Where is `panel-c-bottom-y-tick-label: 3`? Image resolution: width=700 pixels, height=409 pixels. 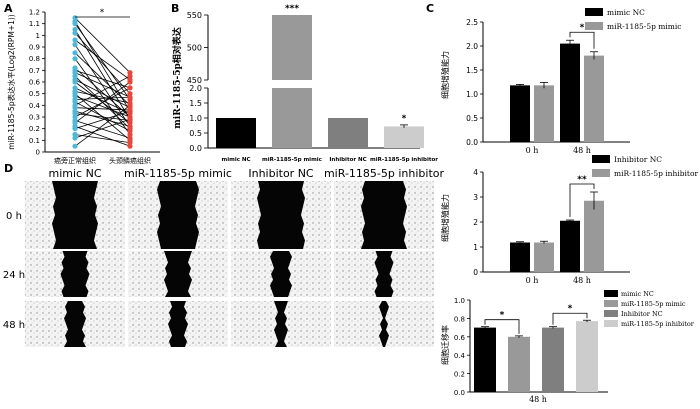
panel-c-bottom-y-tick-label: 3 is located at coordinates (475, 197).